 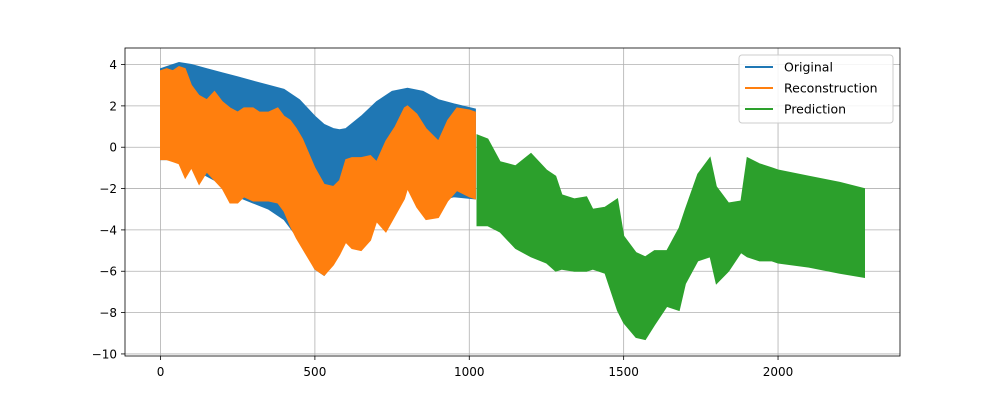 What do you see at coordinates (623, 372) in the screenshot?
I see `x-tick-label: 1500` at bounding box center [623, 372].